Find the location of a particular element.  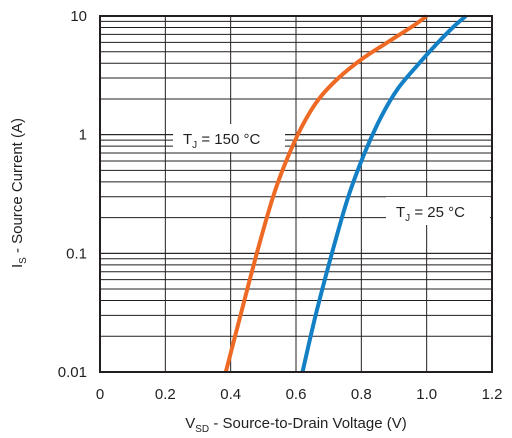

series-label-rest: = 150 °C is located at coordinates (228, 139).